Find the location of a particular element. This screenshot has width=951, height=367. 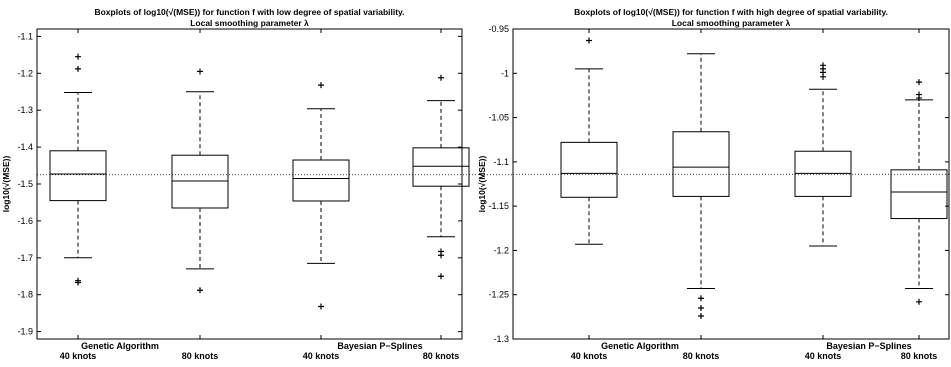

y-tick-label: -1.05 is located at coordinates (498, 118).